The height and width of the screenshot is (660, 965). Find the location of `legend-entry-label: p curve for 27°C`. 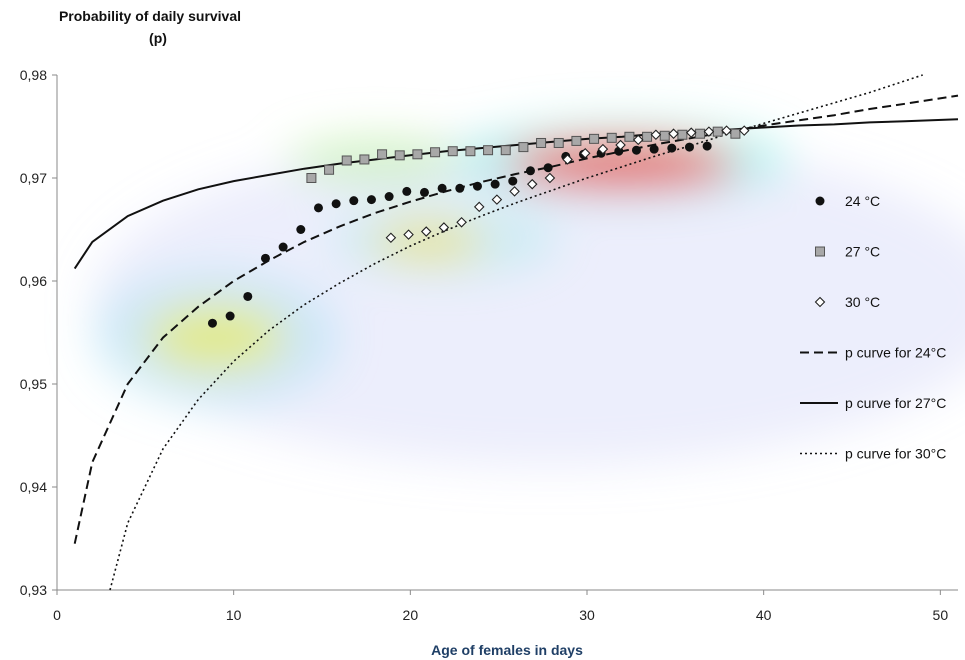

legend-entry-label: p curve for 27°C is located at coordinates (895, 403).